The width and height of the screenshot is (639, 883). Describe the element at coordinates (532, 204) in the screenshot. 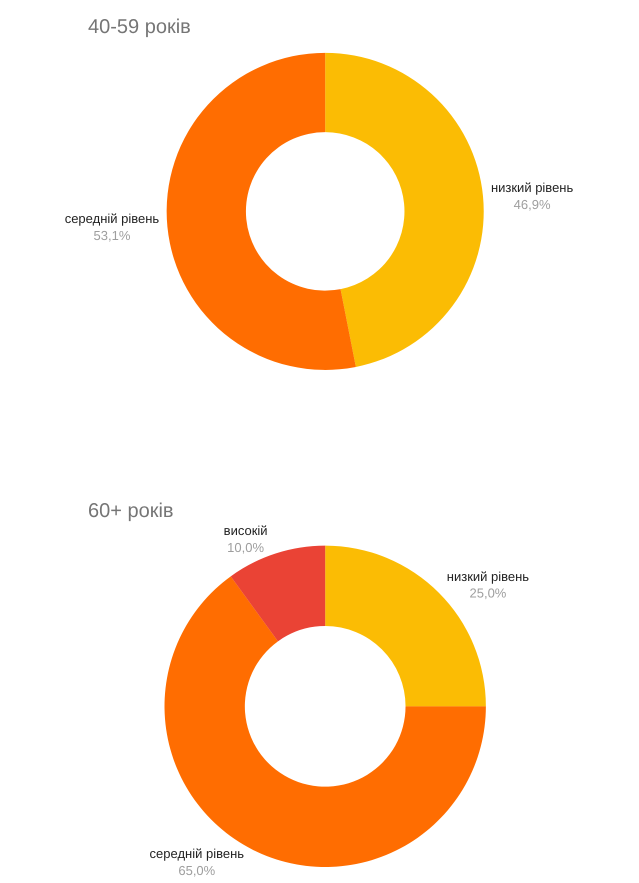

I see `data-label: 46,9%` at that location.